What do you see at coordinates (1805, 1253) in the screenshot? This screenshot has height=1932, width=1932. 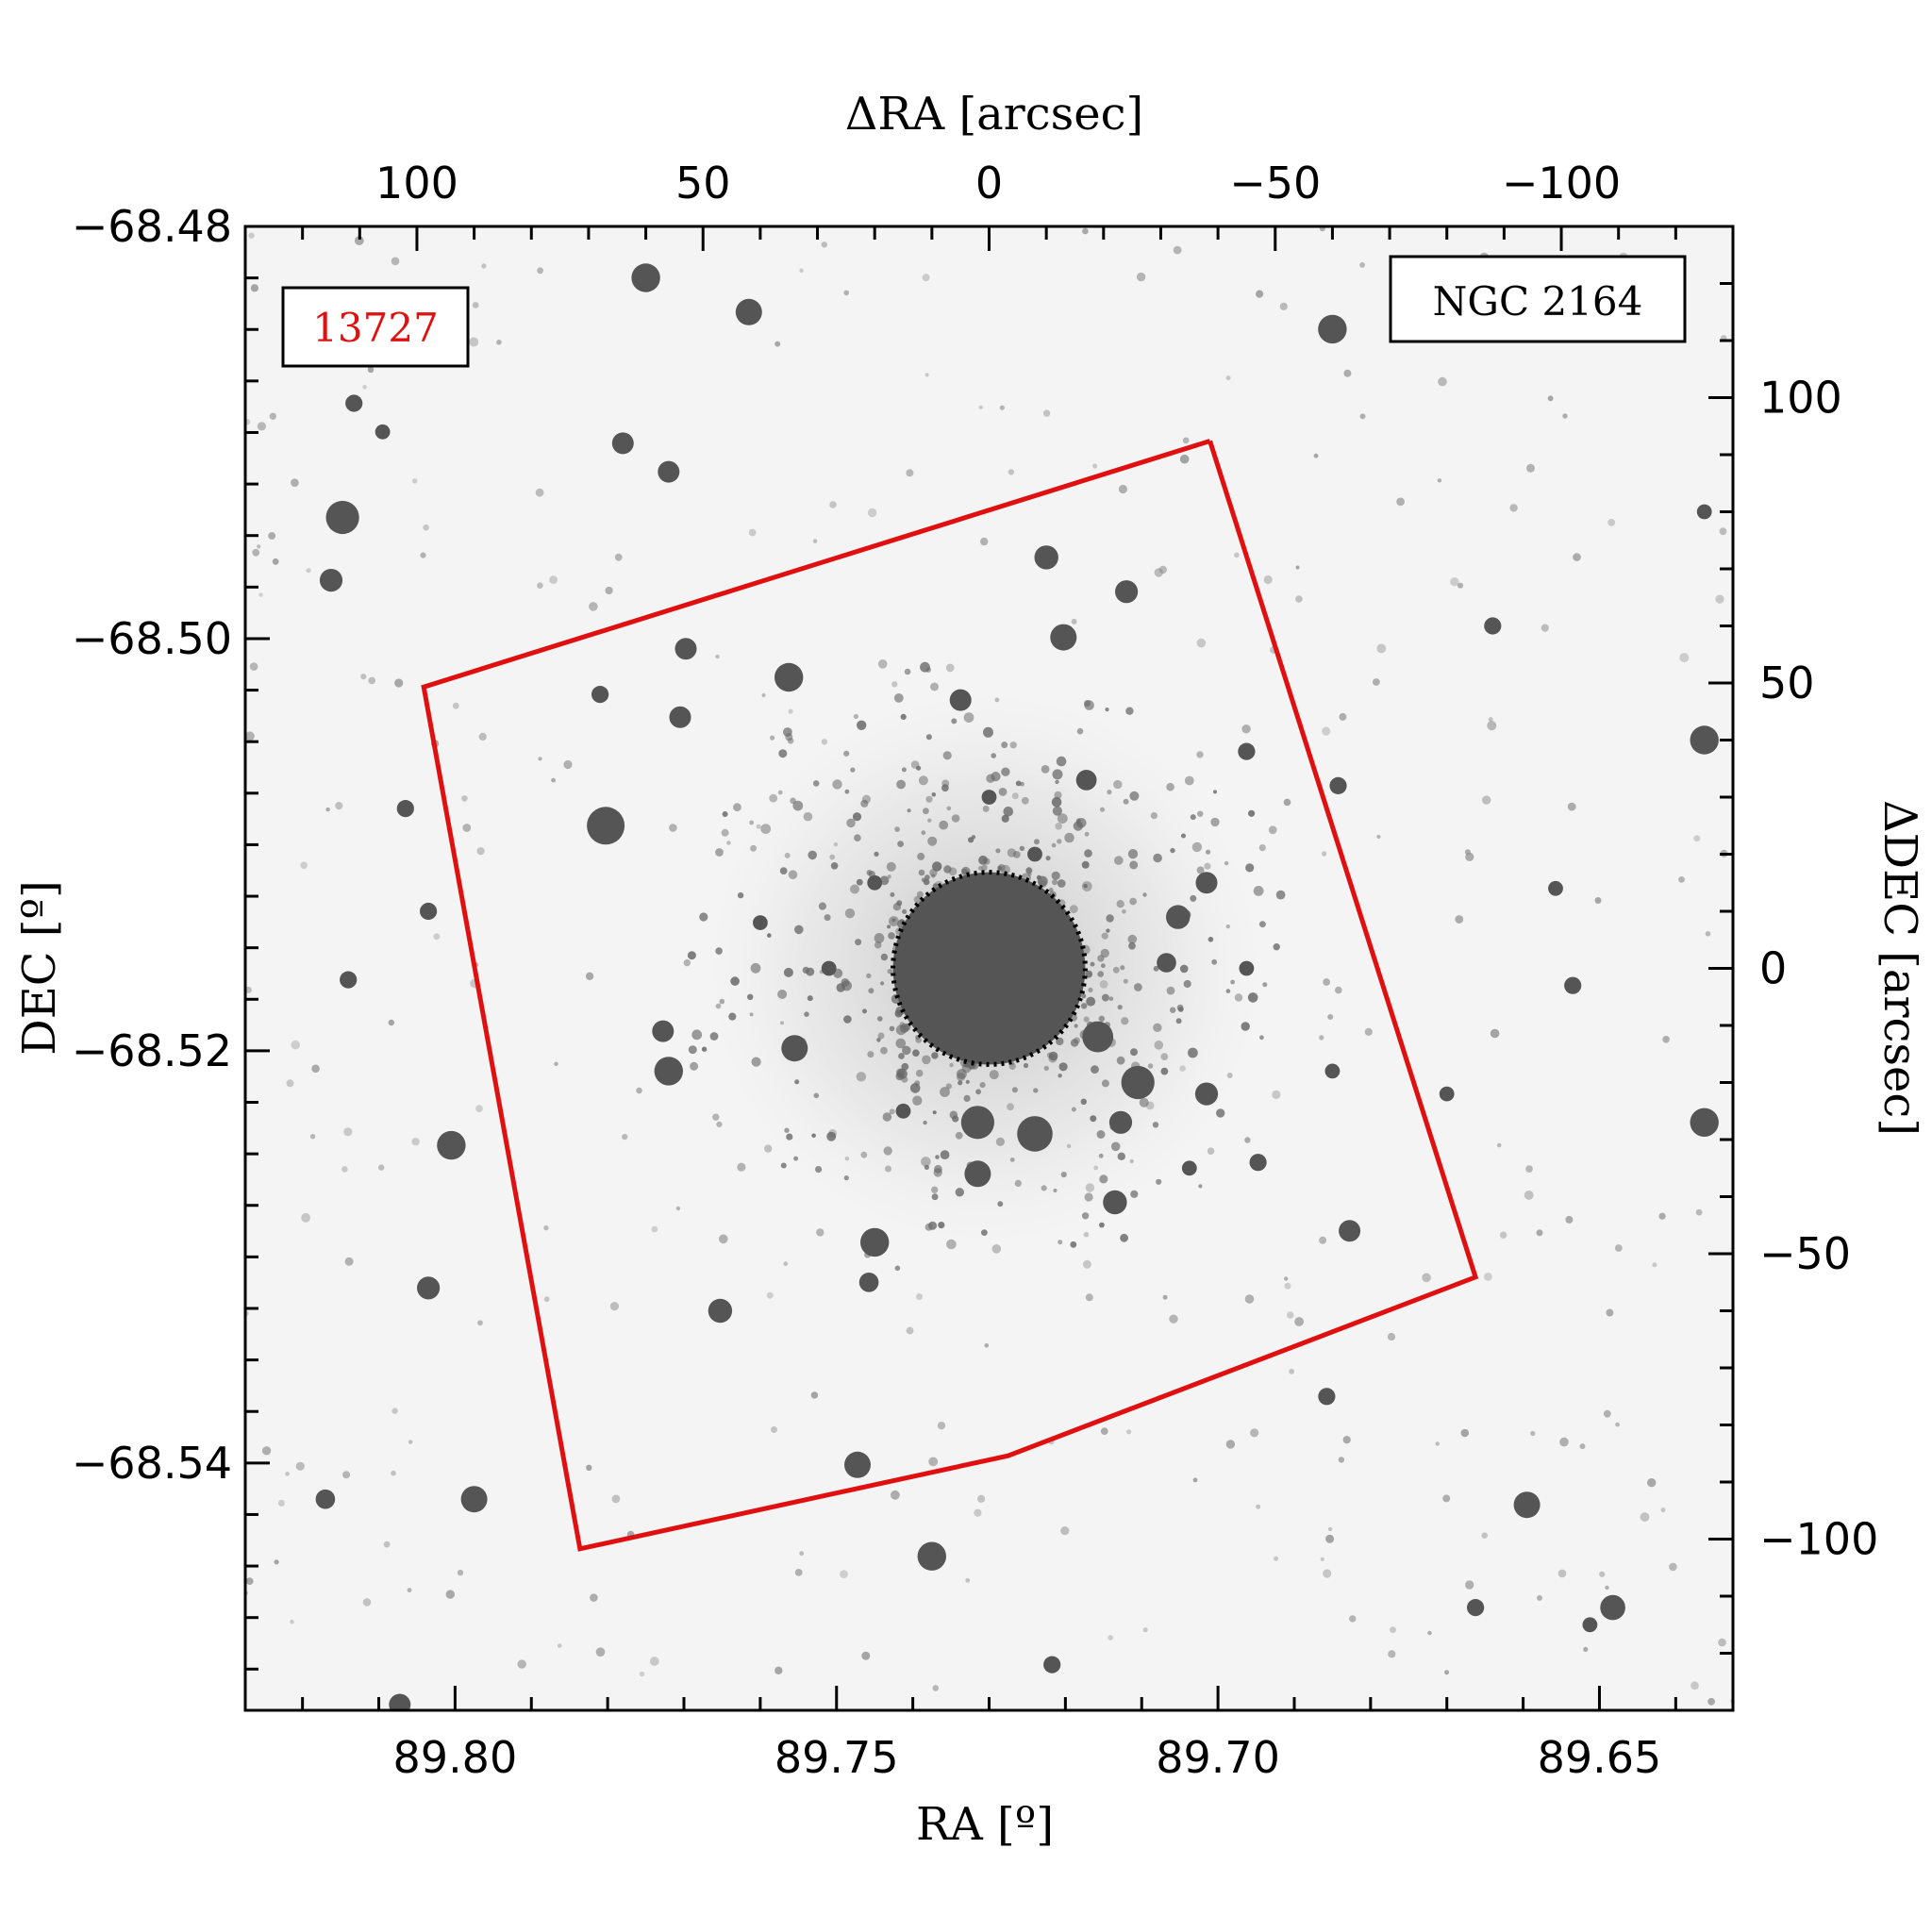 I see `right-tick-label: −50` at bounding box center [1805, 1253].